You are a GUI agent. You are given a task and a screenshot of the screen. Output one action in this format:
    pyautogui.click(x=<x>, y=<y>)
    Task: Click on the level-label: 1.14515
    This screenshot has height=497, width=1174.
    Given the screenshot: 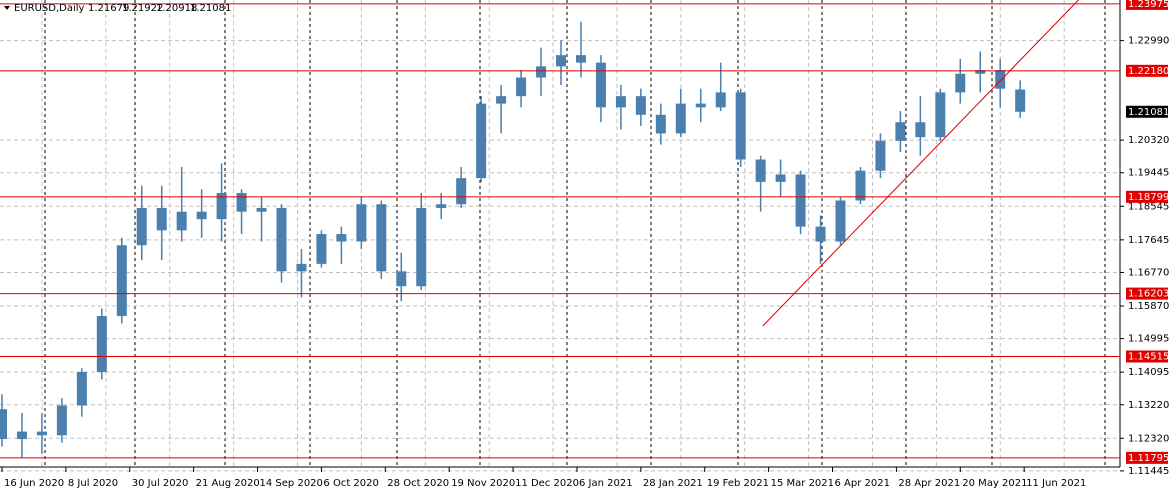 What is the action you would take?
    pyautogui.click(x=1148, y=356)
    